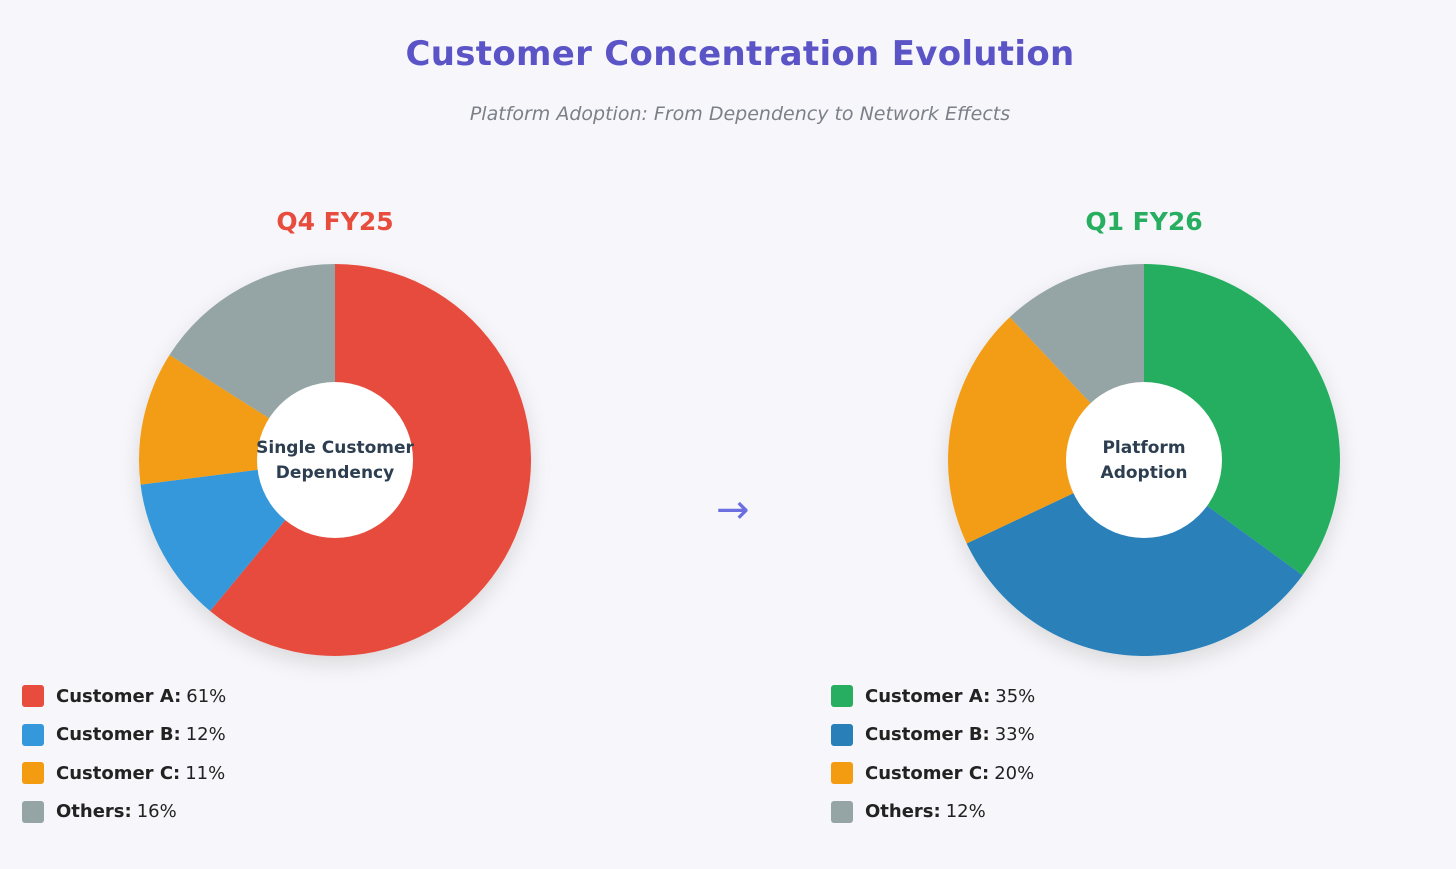 This screenshot has width=1456, height=869. What do you see at coordinates (335, 221) in the screenshot?
I see `chart-title-q4-fy25: Q4 FY25` at bounding box center [335, 221].